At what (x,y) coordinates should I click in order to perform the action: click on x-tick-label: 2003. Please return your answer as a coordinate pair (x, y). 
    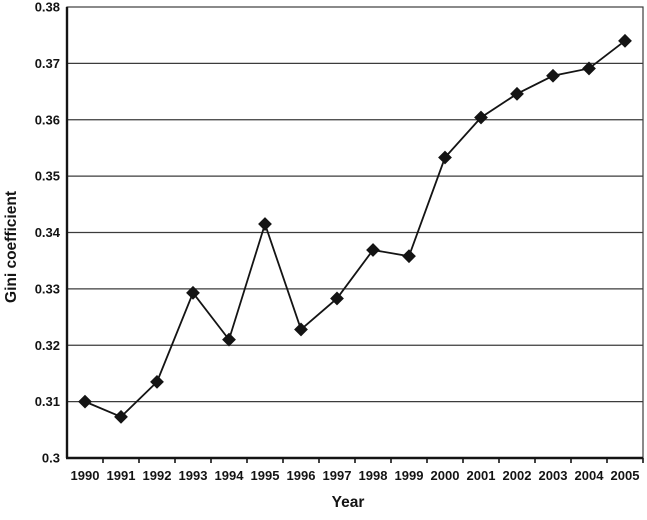
    Looking at the image, I should click on (553, 475).